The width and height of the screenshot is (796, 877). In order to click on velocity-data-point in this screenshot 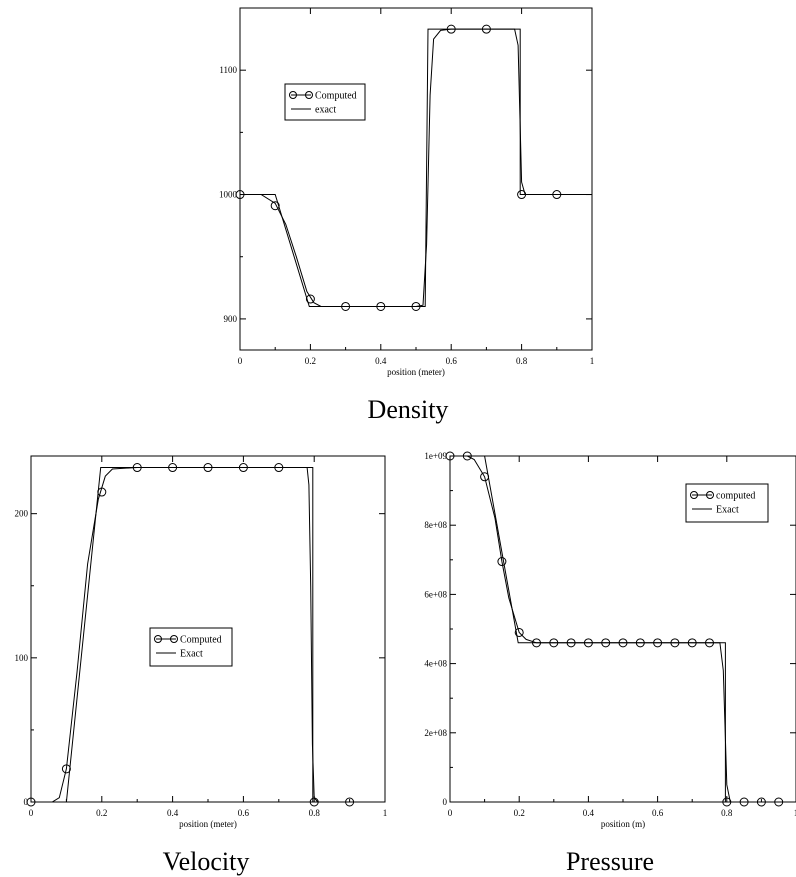, I will do `click(66, 769)`.